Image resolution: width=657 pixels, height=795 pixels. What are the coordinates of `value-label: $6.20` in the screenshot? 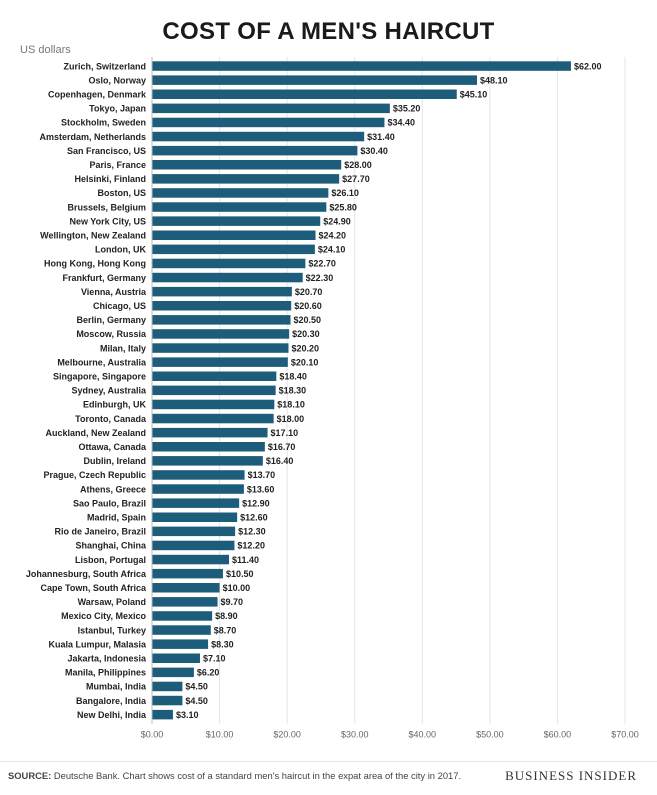 It's located at (208, 673).